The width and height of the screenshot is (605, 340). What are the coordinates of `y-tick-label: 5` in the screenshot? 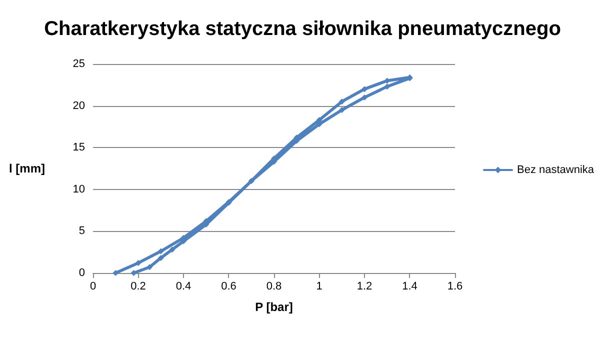 It's located at (81, 231).